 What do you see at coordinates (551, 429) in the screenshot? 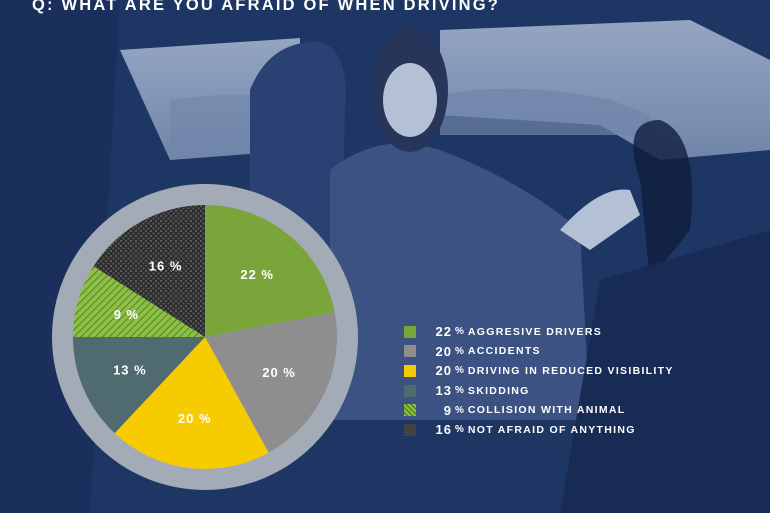
I see `legend-label: NOT AFRAID OF ANYTHING` at bounding box center [551, 429].